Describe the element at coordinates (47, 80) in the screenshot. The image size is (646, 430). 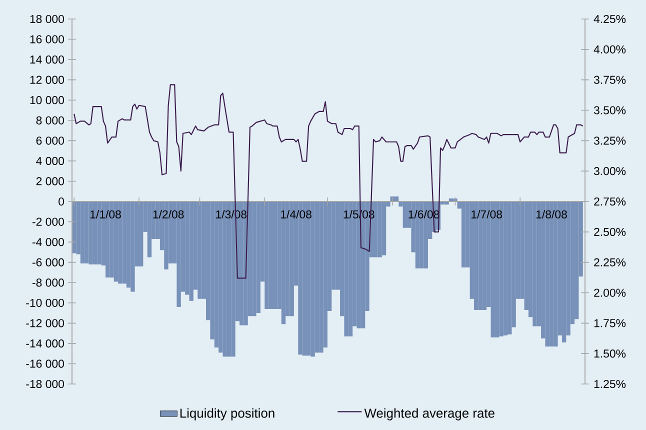
I see `y-tick-label: 12 000` at that location.